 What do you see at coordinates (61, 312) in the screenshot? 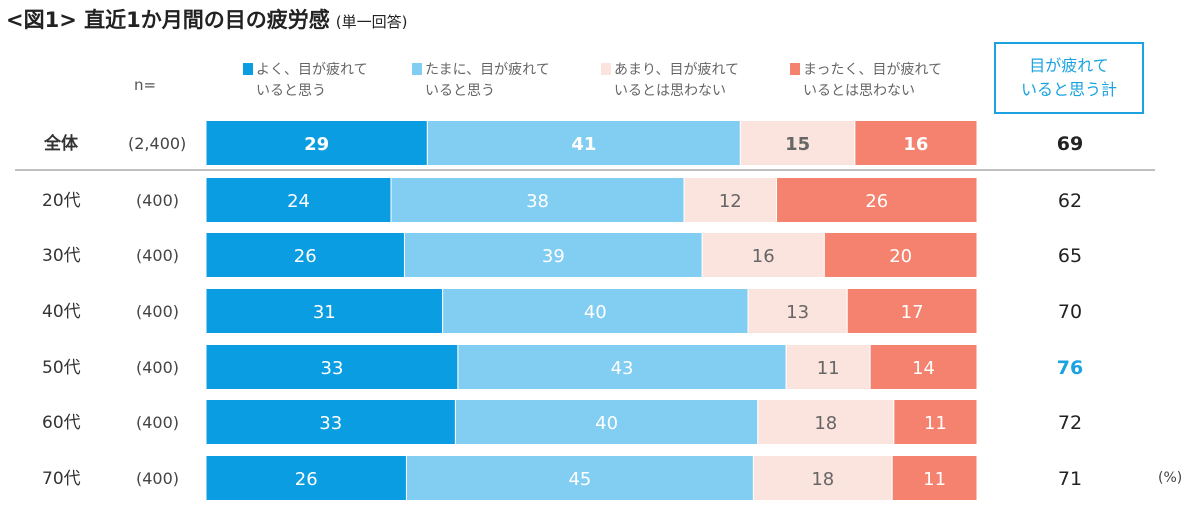
I see `category-label: 40代` at bounding box center [61, 312].